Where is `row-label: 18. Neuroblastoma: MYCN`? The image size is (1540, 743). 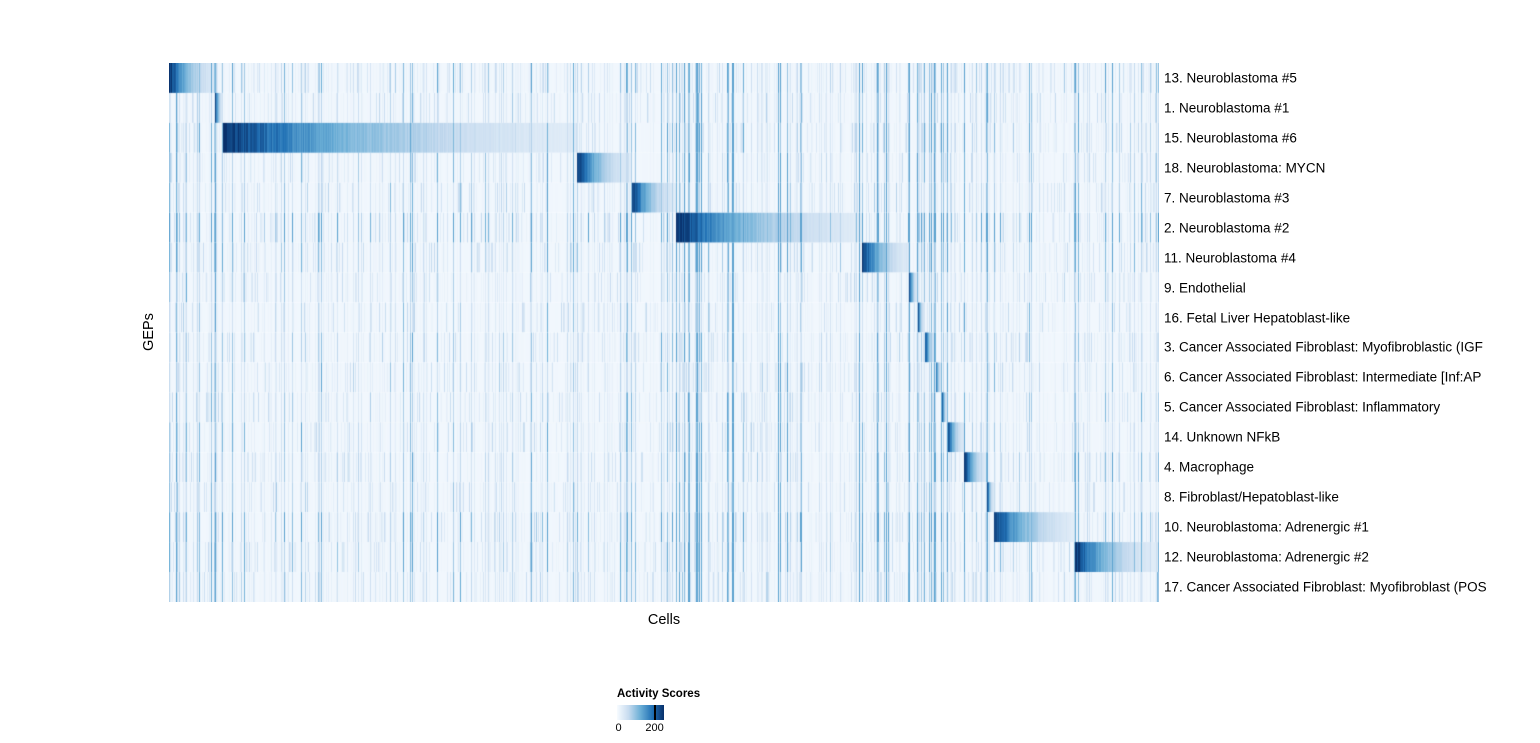
row-label: 18. Neuroblastoma: MYCN is located at coordinates (1245, 168).